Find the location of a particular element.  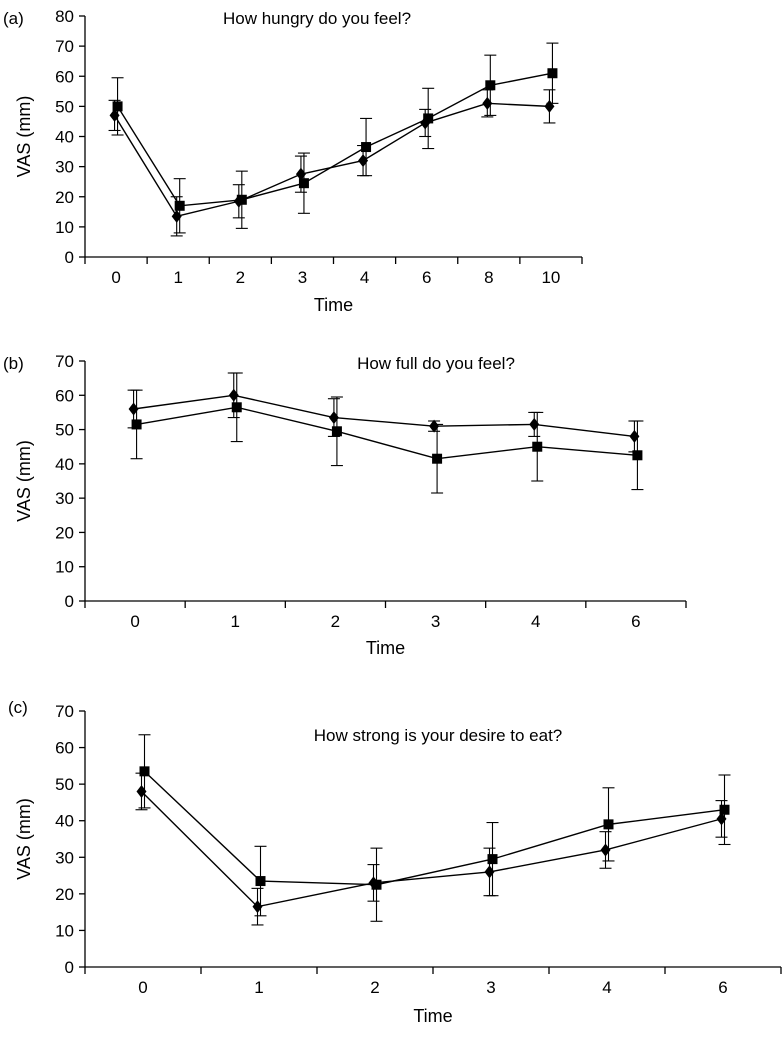

x-tick-label: 8 is located at coordinates (488, 277).